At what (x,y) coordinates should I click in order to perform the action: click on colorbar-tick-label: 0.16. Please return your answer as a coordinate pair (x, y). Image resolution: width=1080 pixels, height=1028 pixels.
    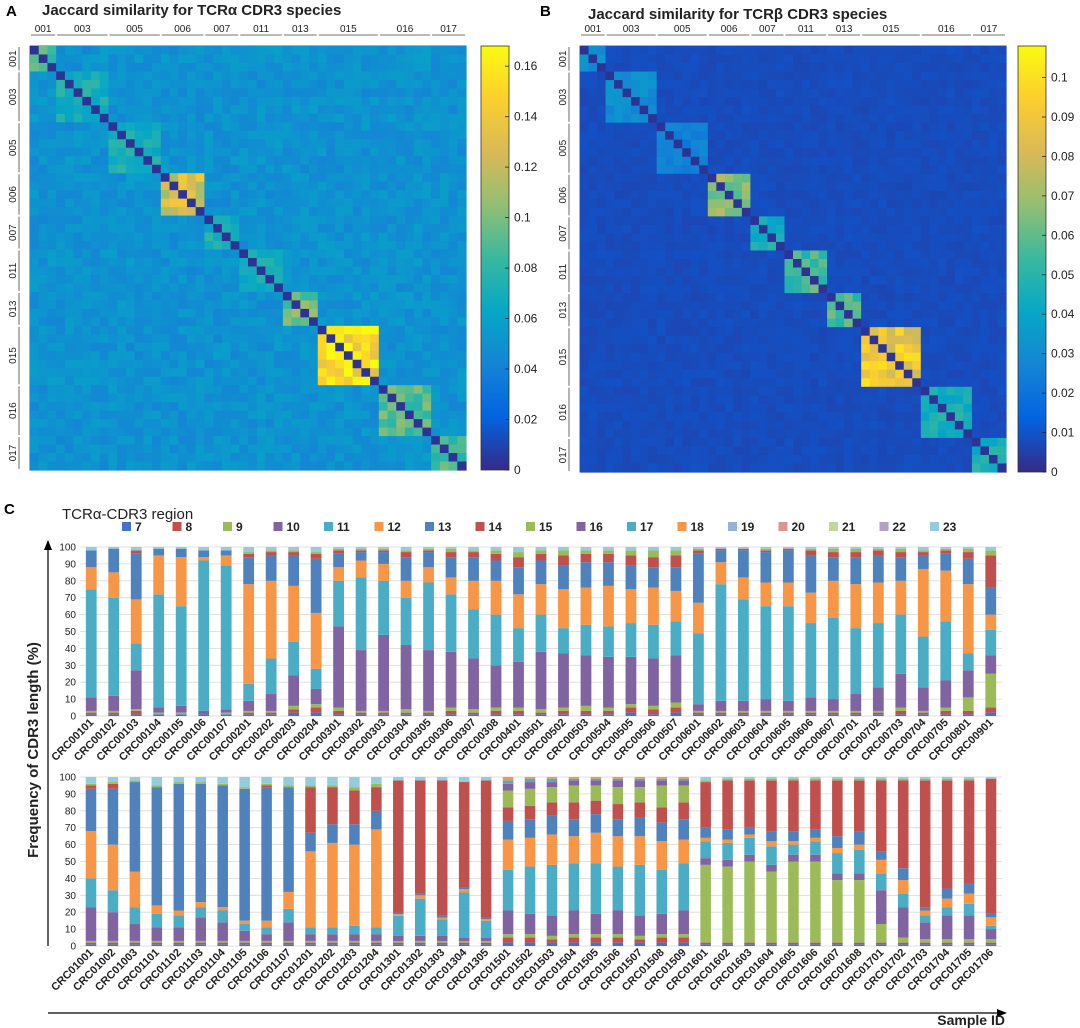
    Looking at the image, I should click on (526, 66).